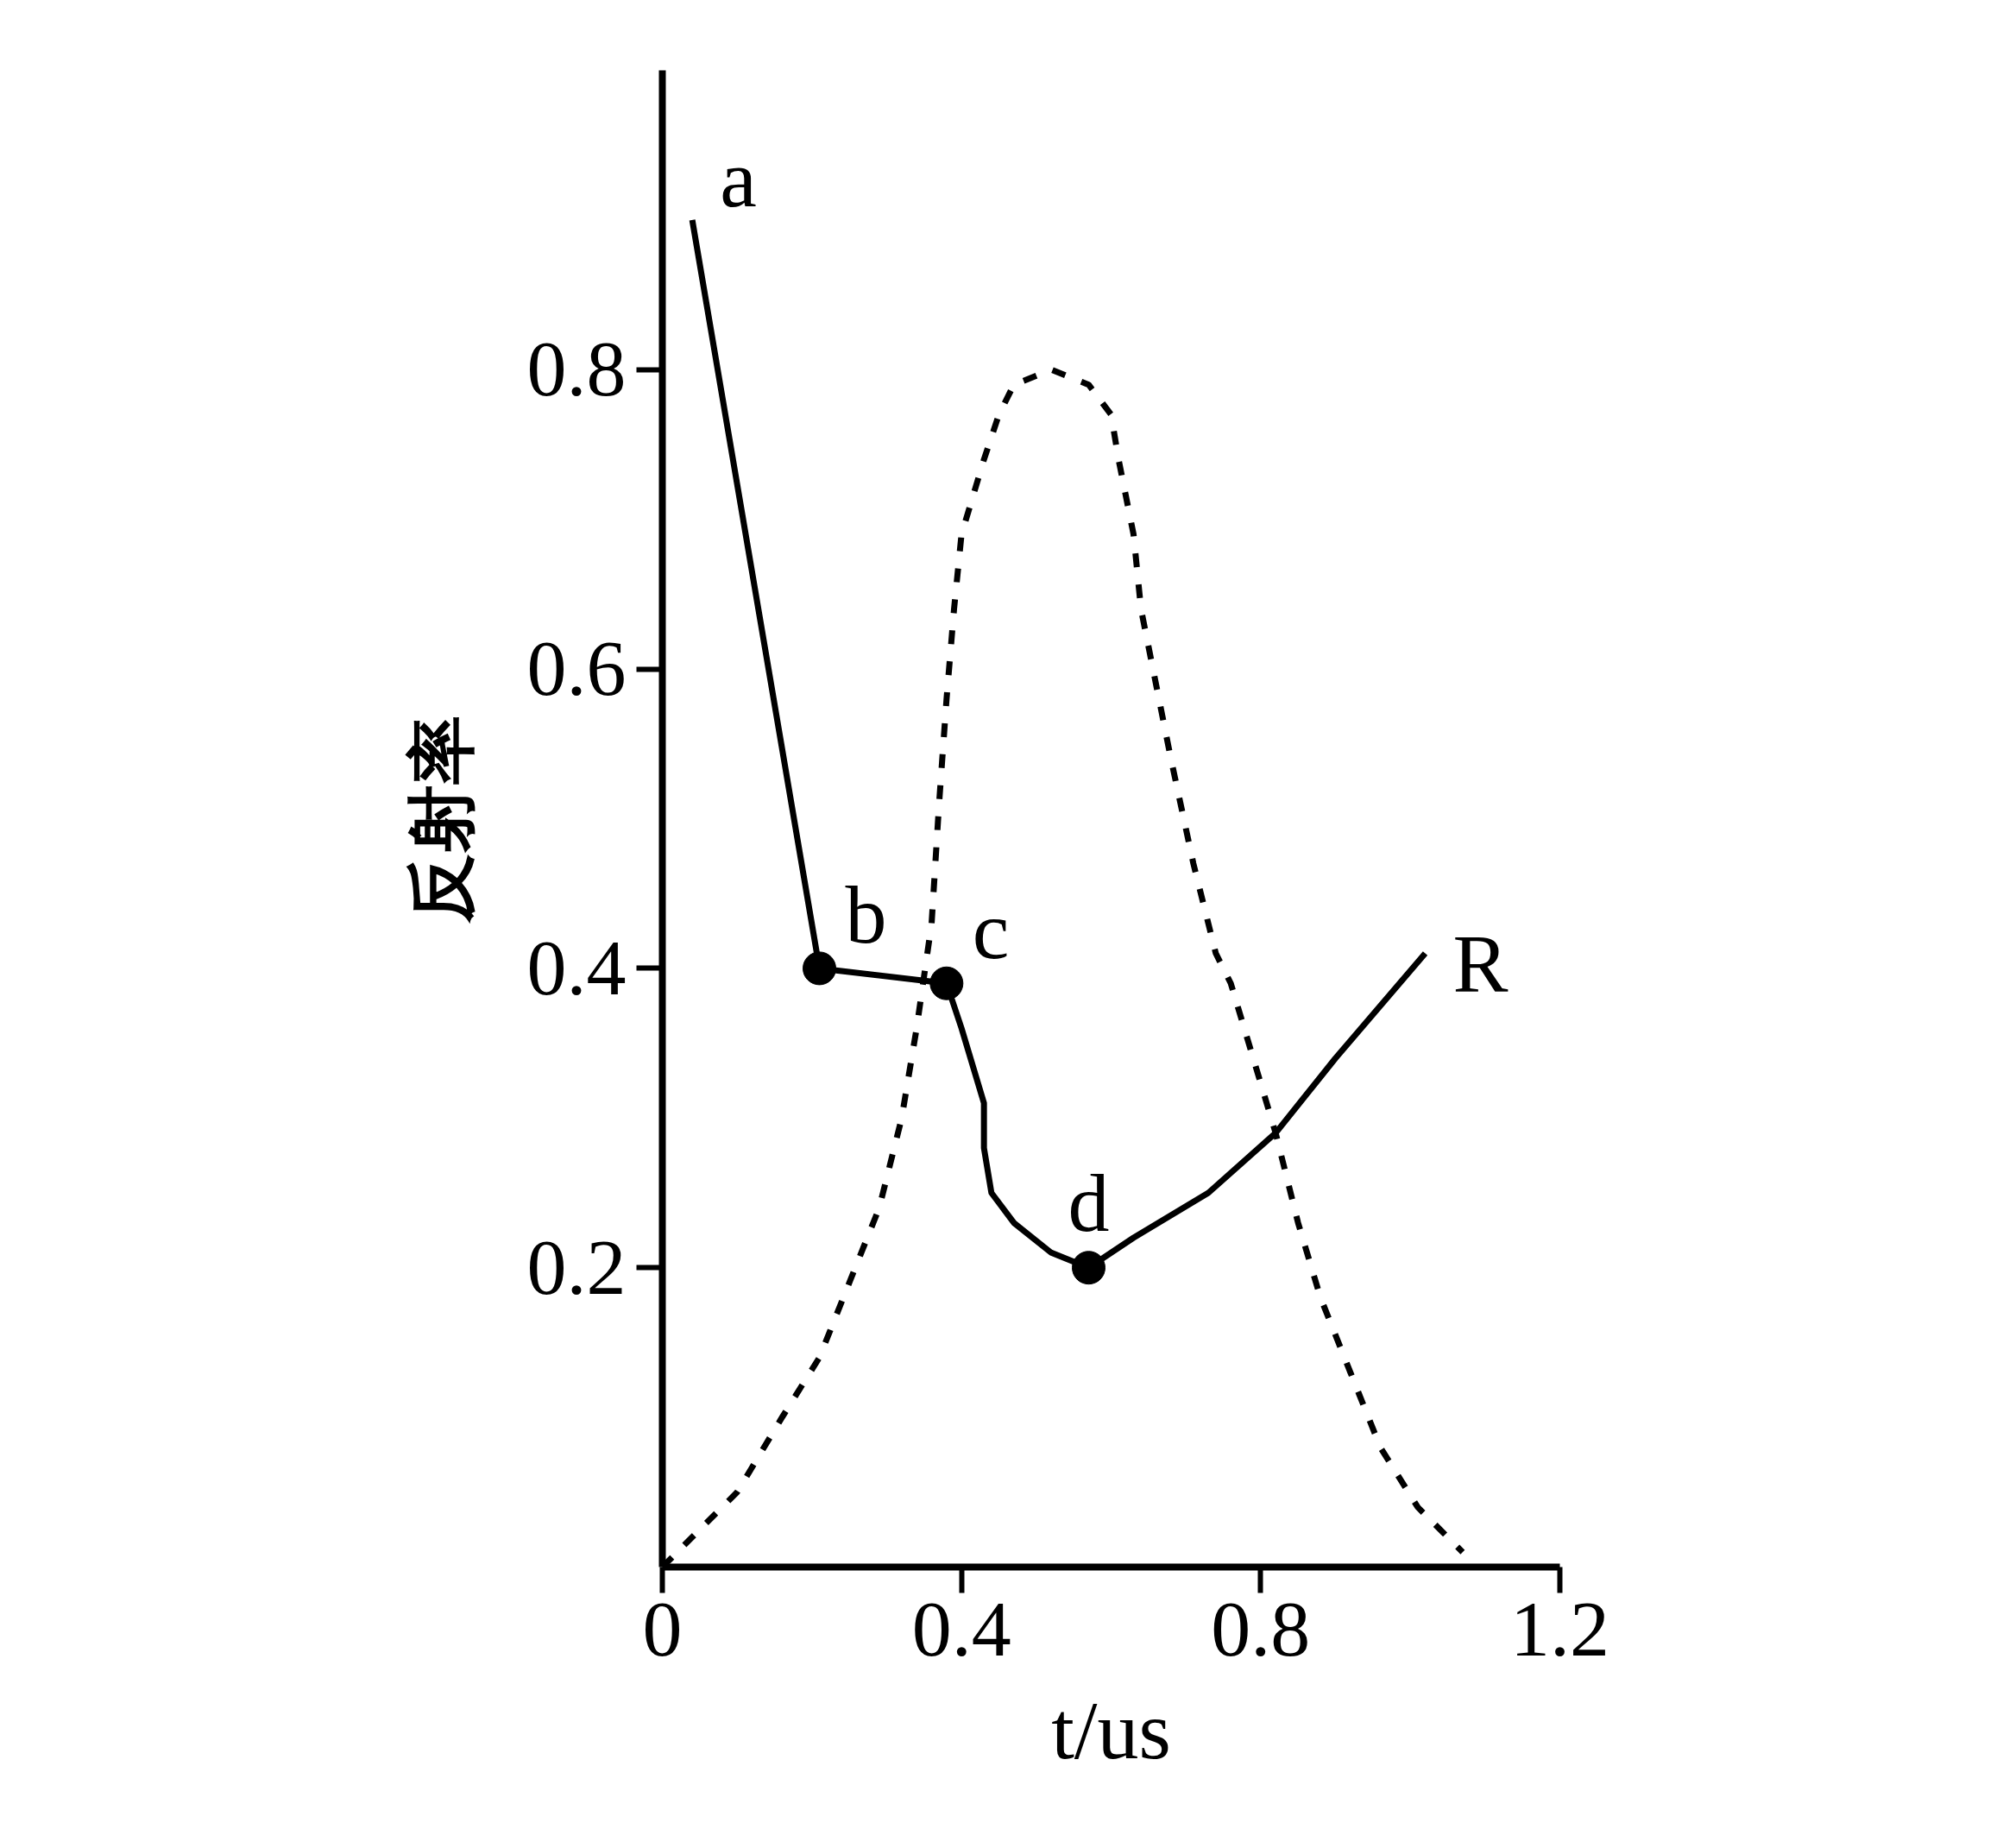  I want to click on y-tick-label: 0.8, so click(576, 369).